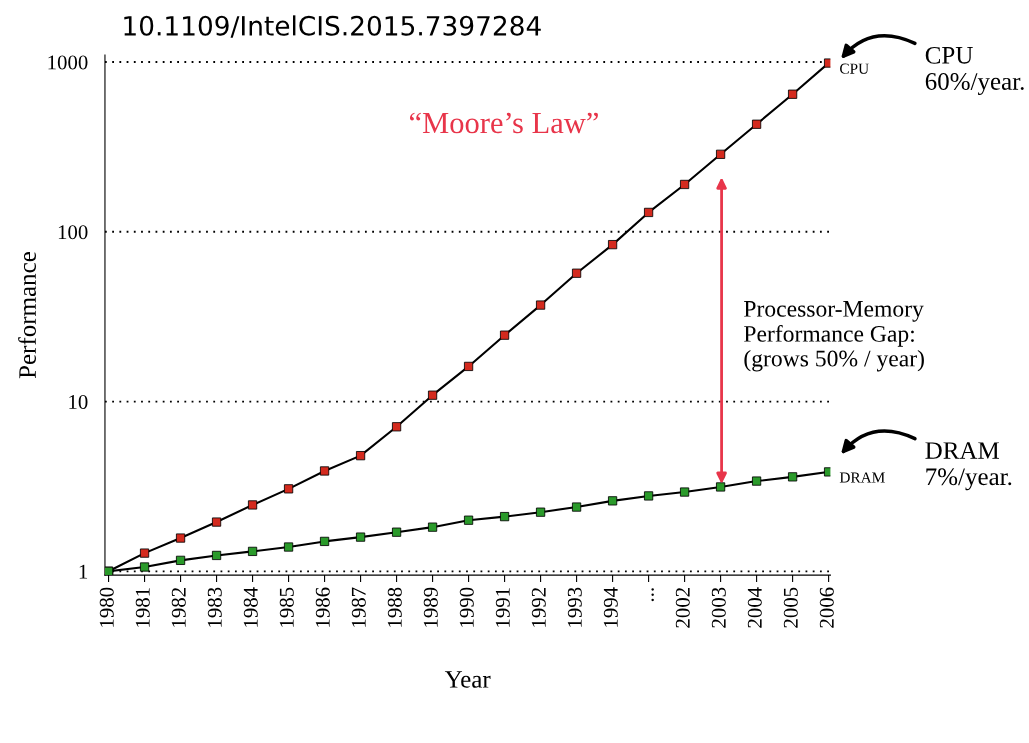 Image resolution: width=1029 pixels, height=743 pixels. What do you see at coordinates (250, 607) in the screenshot?
I see `x-tick-label: 1984` at bounding box center [250, 607].